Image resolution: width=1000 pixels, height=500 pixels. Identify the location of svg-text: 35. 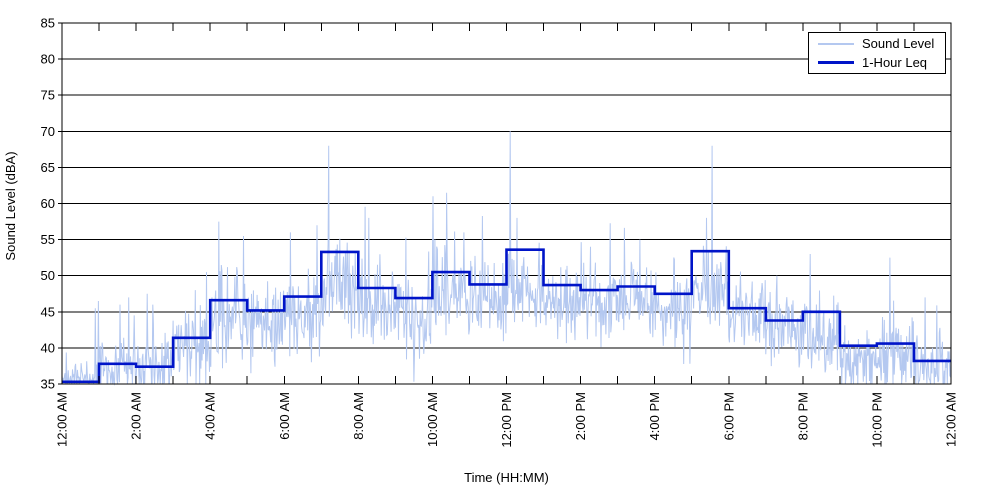
(48, 384).